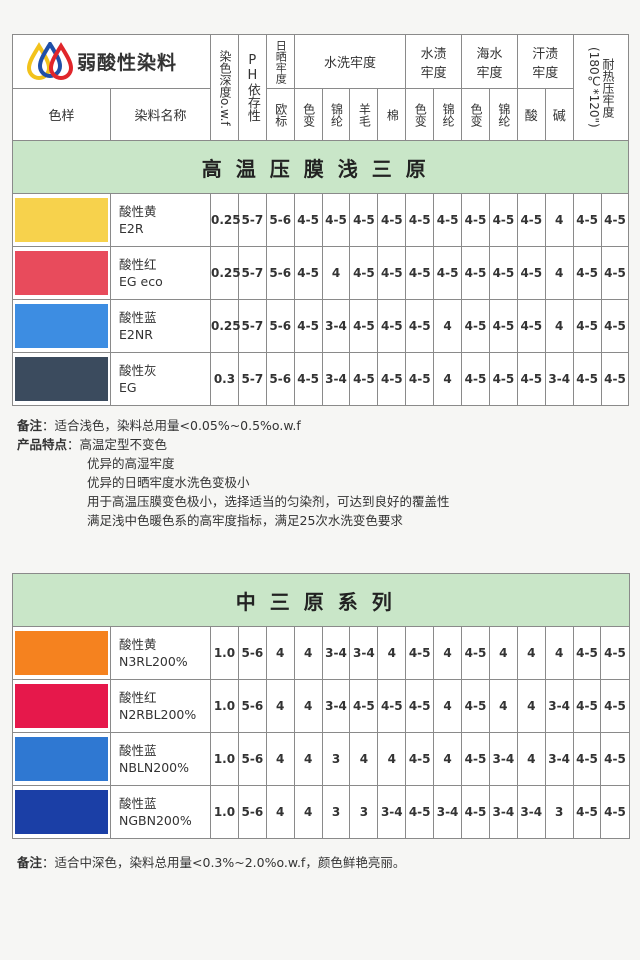  I want to click on header-water: 水渍牢度, so click(434, 61).